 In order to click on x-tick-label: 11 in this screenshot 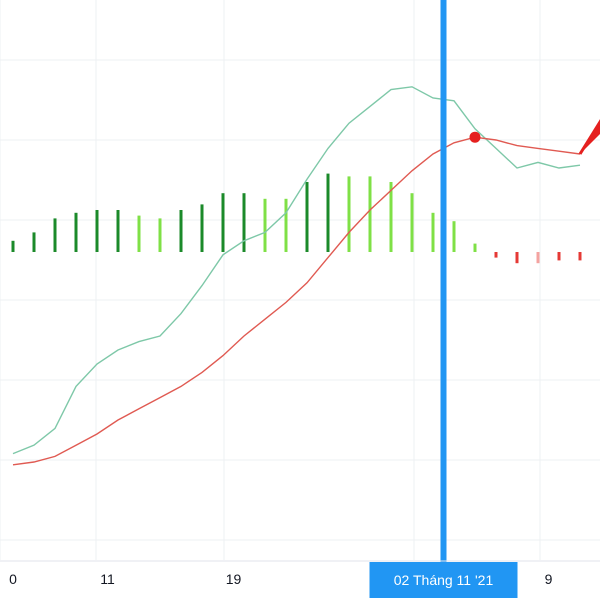, I will do `click(107, 579)`.